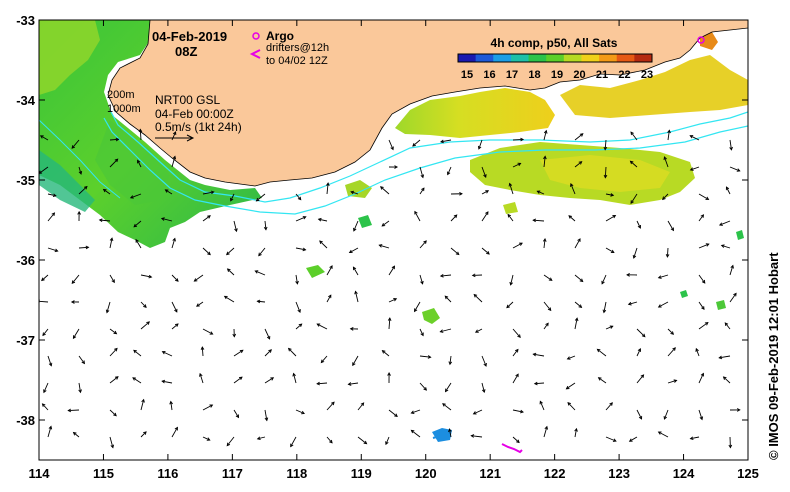 The width and height of the screenshot is (790, 492). Describe the element at coordinates (132, 162) in the screenshot. I see `sst-west-shelf-mid` at that location.